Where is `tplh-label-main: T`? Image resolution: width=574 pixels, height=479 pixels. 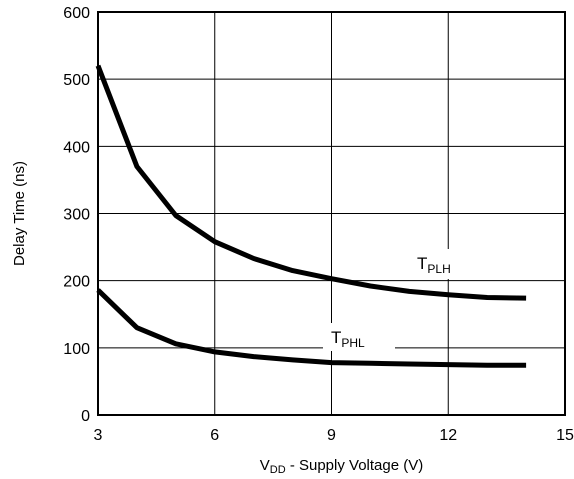
tplh-label-main: T is located at coordinates (422, 263).